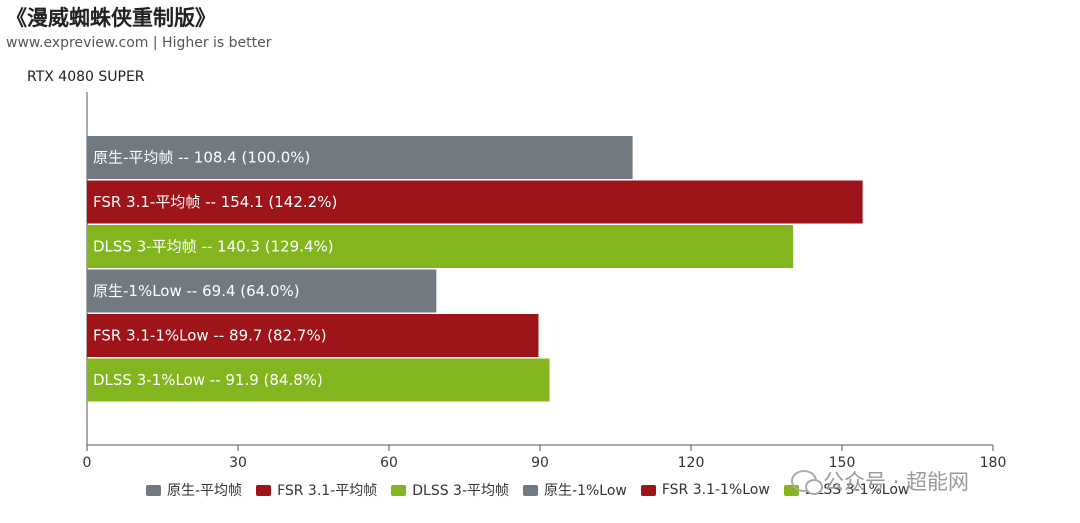 The height and width of the screenshot is (523, 1080). What do you see at coordinates (461, 491) in the screenshot?
I see `legend-label: DLSS 3-平均帧` at bounding box center [461, 491].